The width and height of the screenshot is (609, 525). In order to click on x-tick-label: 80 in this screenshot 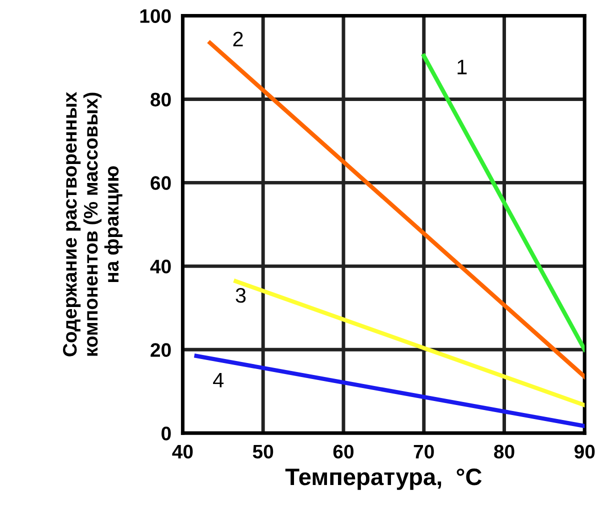, I will do `click(504, 451)`.